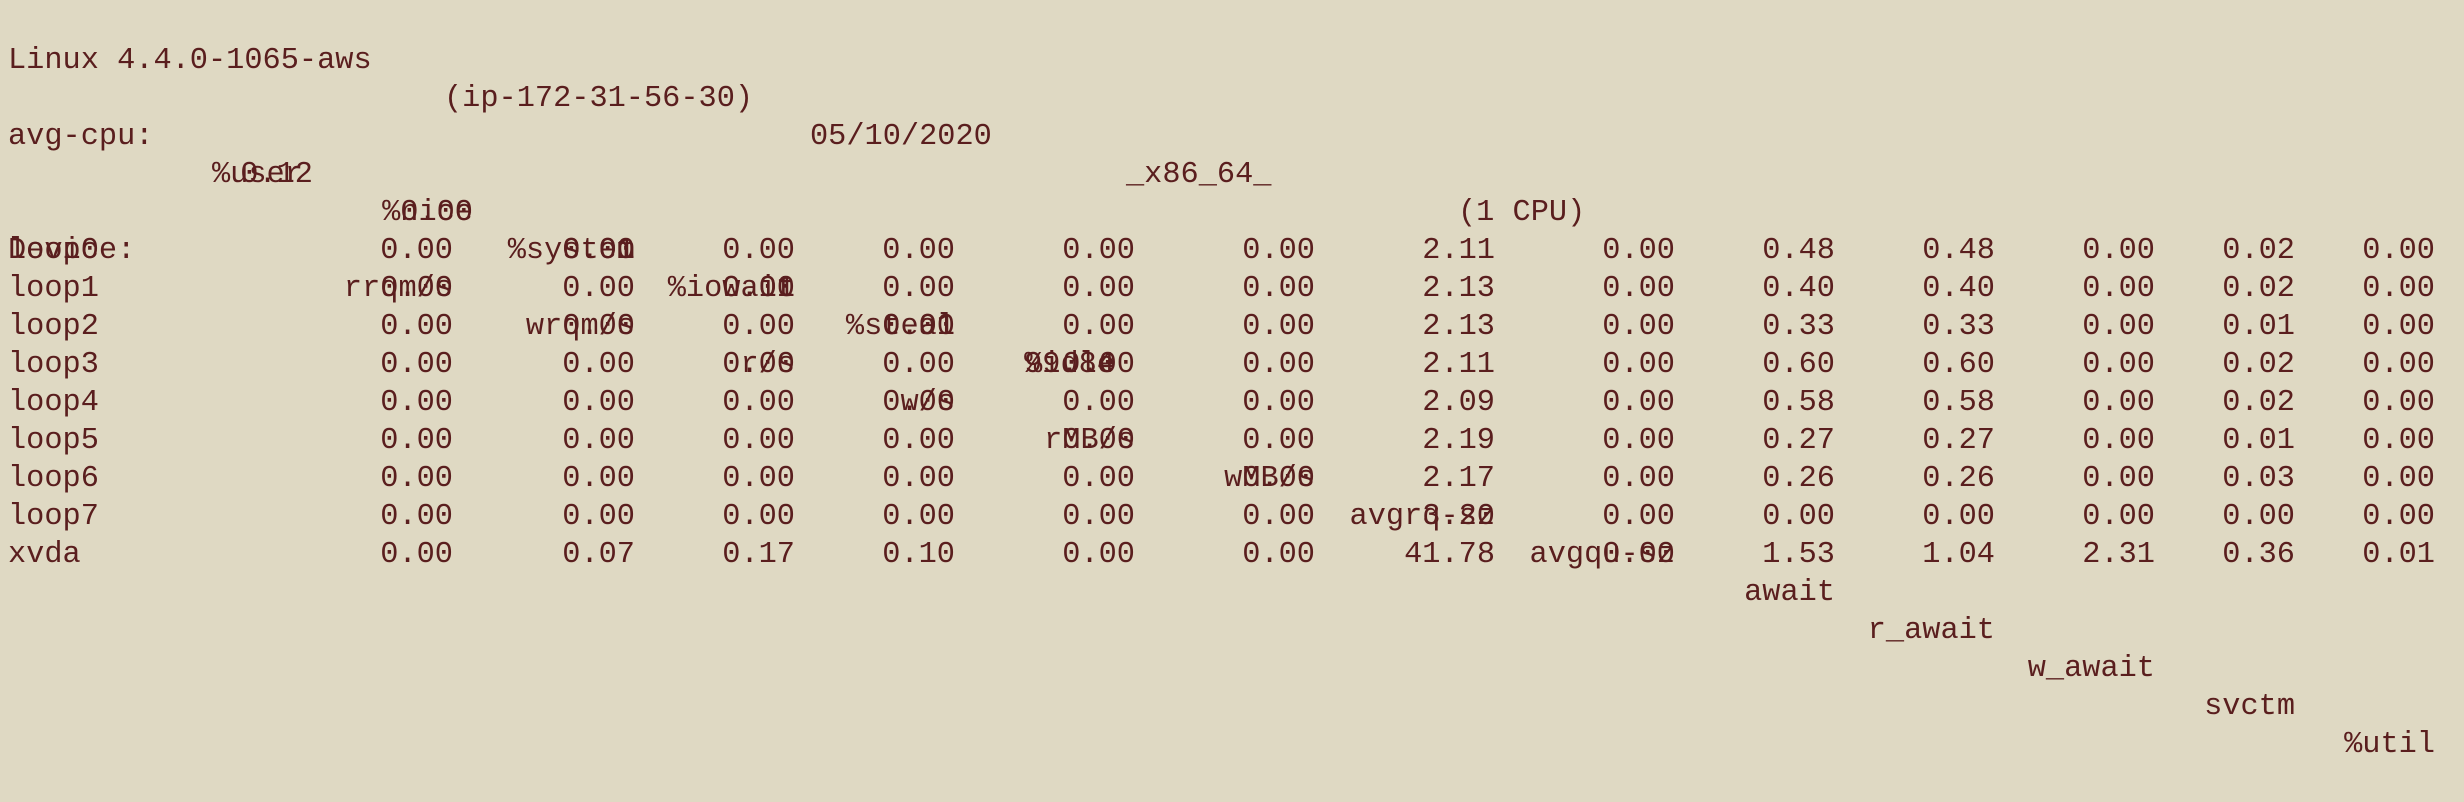  Describe the element at coordinates (2258, 479) in the screenshot. I see `cell-svctm: 0.03` at that location.